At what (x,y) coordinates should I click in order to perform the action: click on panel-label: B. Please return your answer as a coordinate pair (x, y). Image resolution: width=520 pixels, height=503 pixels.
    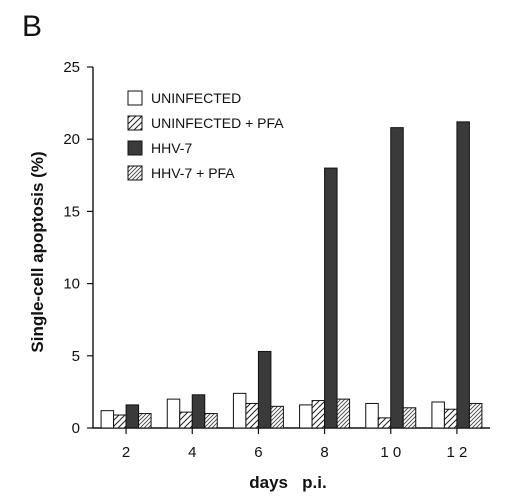
    Looking at the image, I should click on (32, 26).